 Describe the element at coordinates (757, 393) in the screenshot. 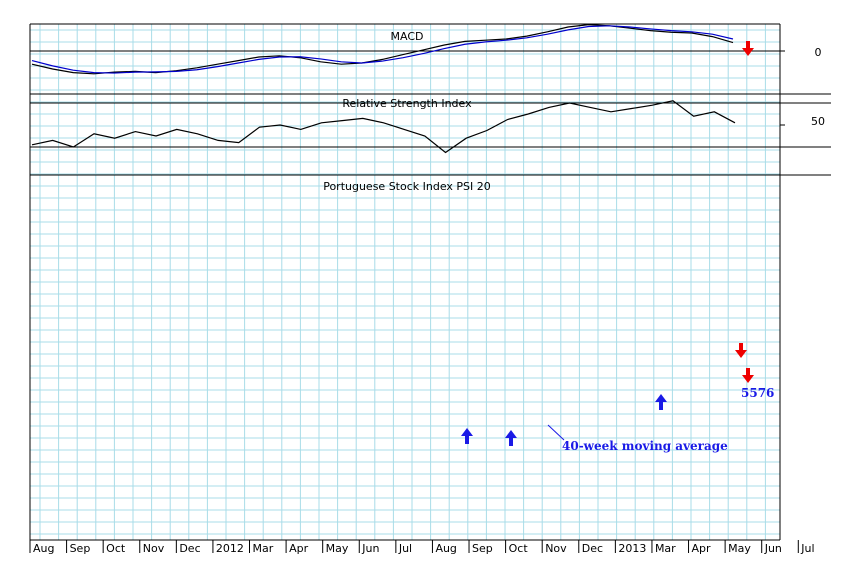

I see `support-level-annotation: 5576` at that location.